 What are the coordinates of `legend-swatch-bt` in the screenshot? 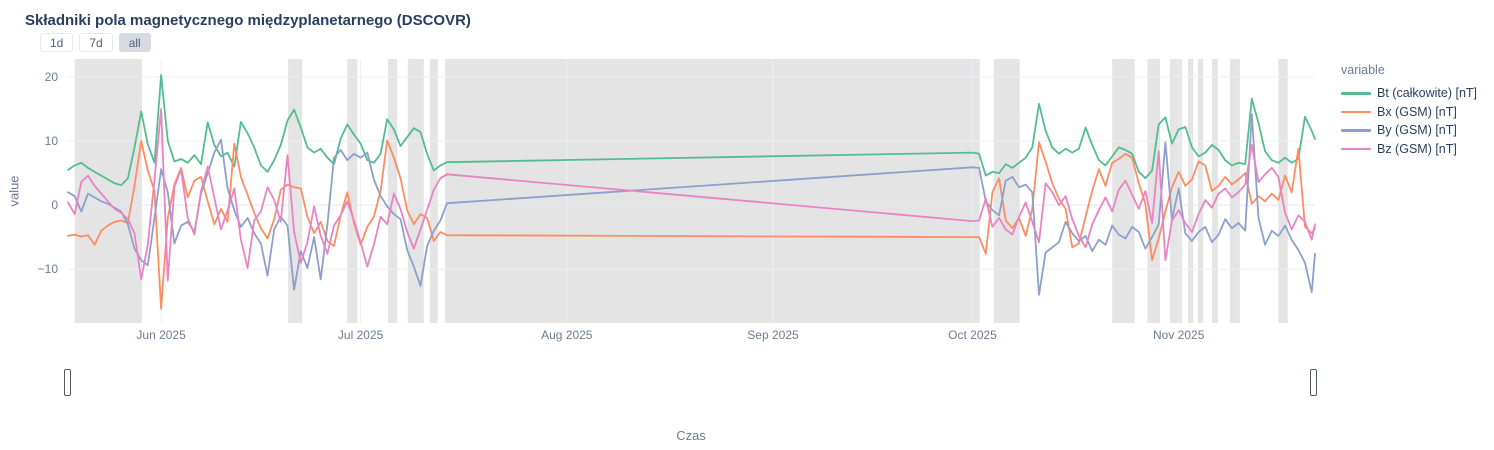 It's located at (1356, 93).